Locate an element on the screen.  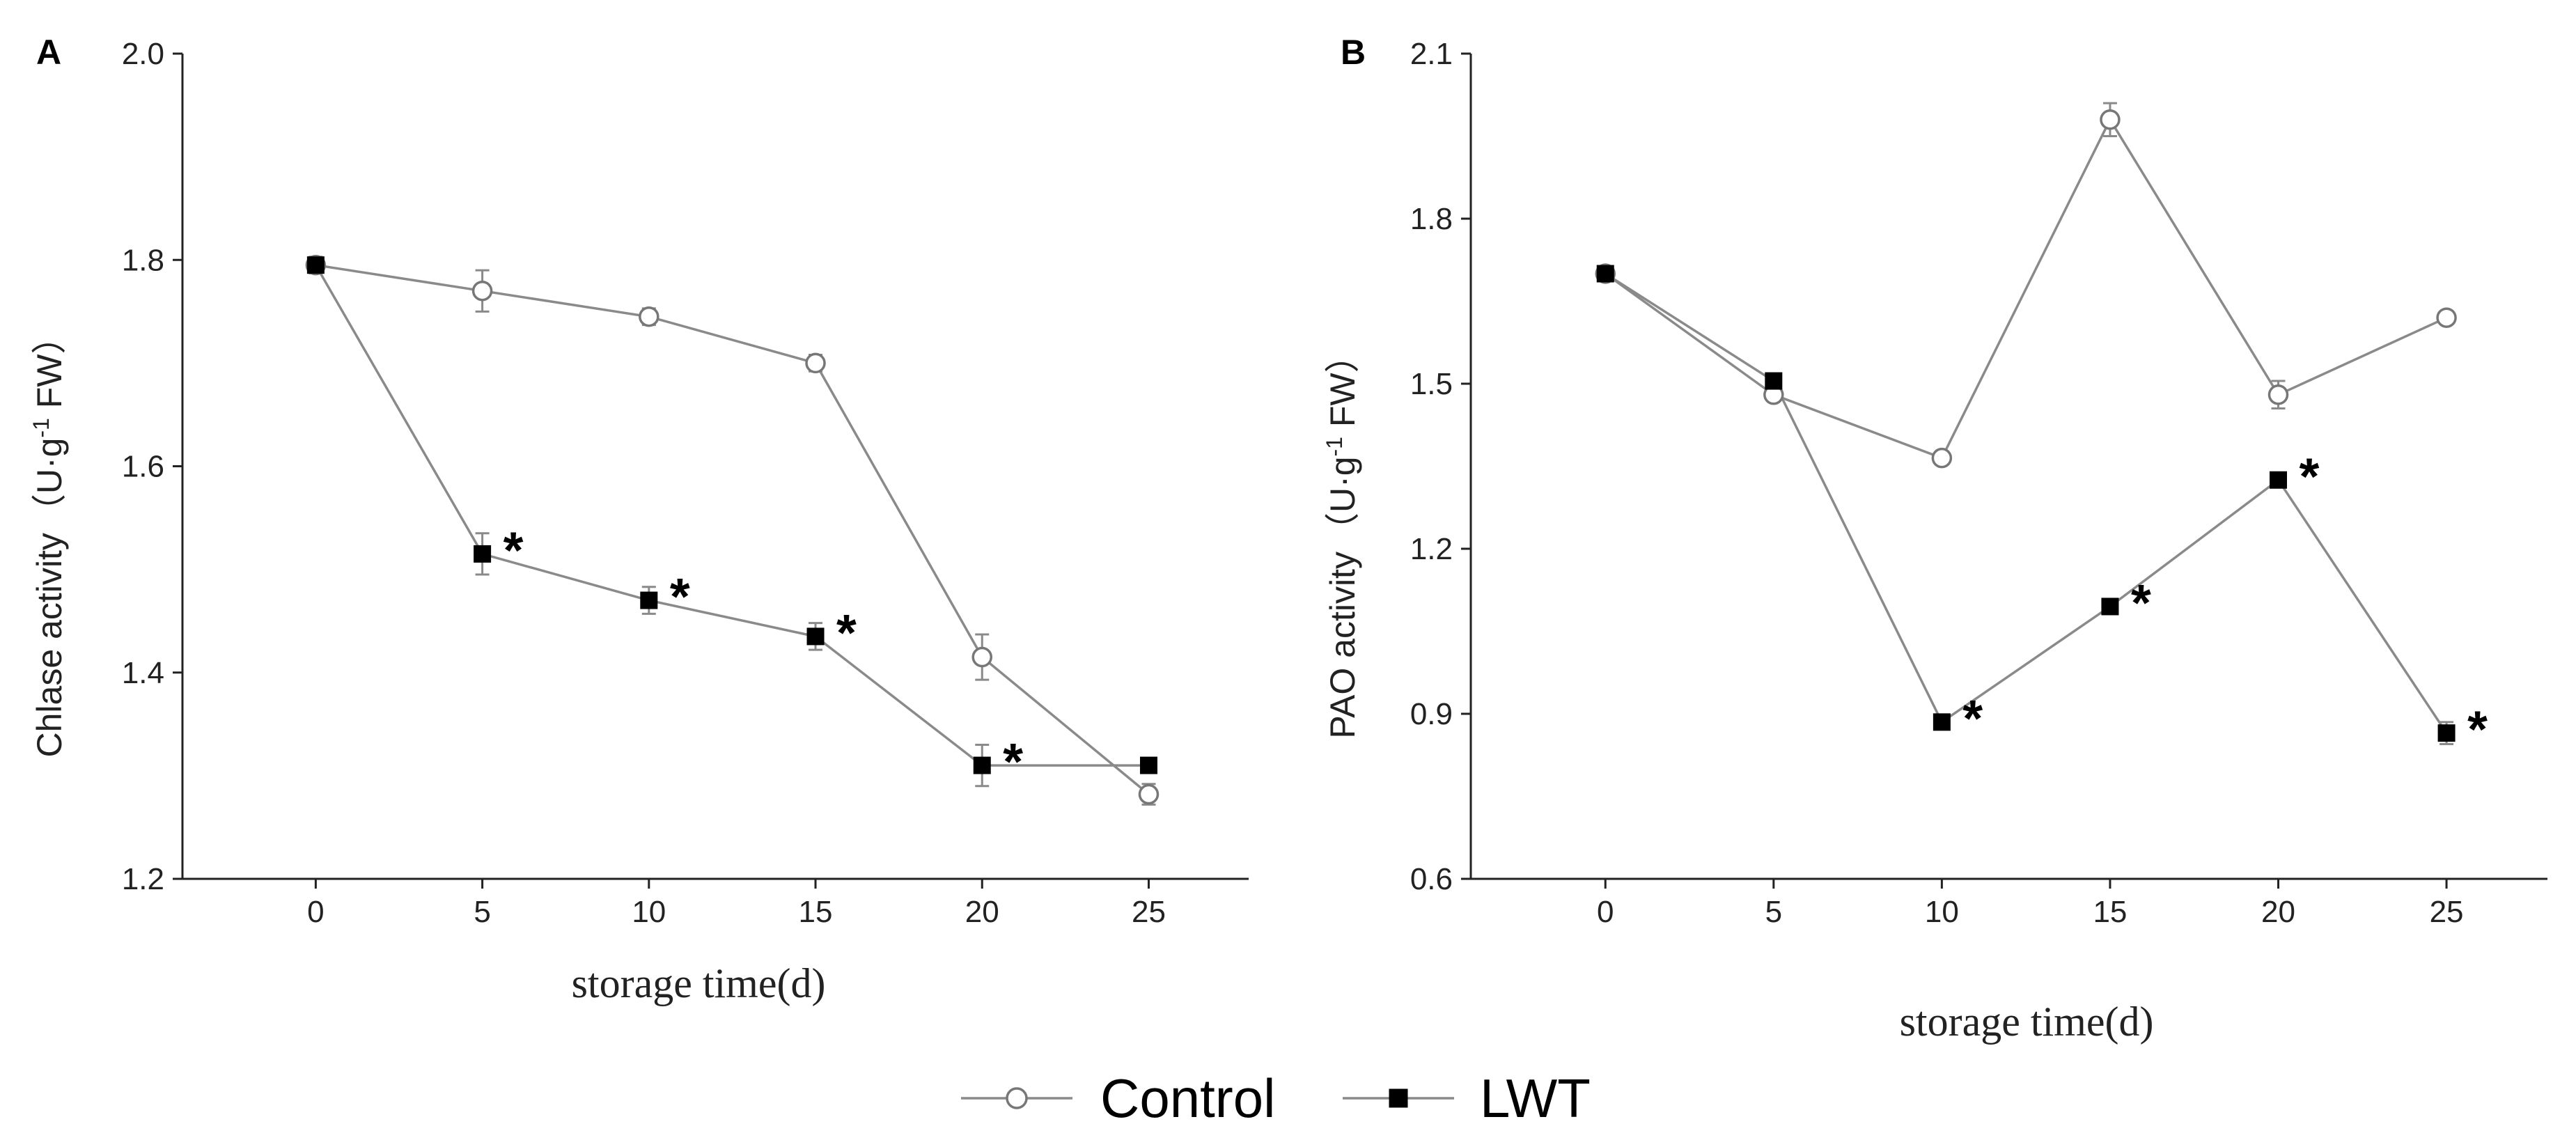
panel-b-x-tick-label: 20 is located at coordinates (2278, 912).